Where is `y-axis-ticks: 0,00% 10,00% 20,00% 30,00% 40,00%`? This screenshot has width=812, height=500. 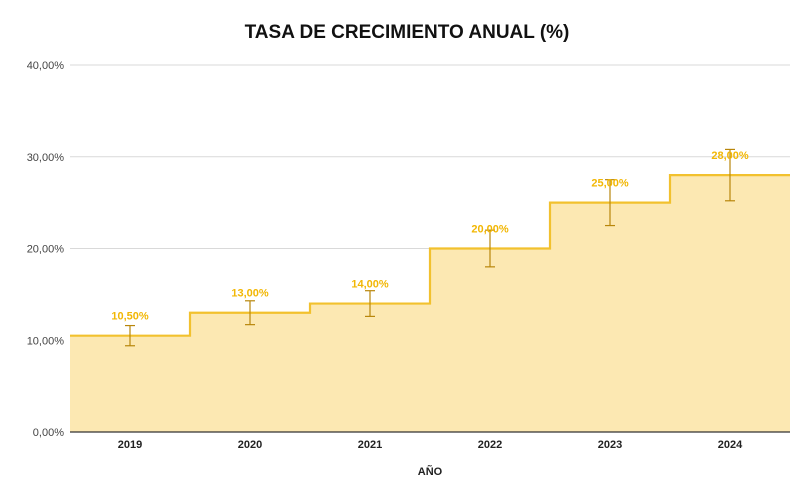 y-axis-ticks: 0,00% 10,00% 20,00% 30,00% 40,00% is located at coordinates (46, 249).